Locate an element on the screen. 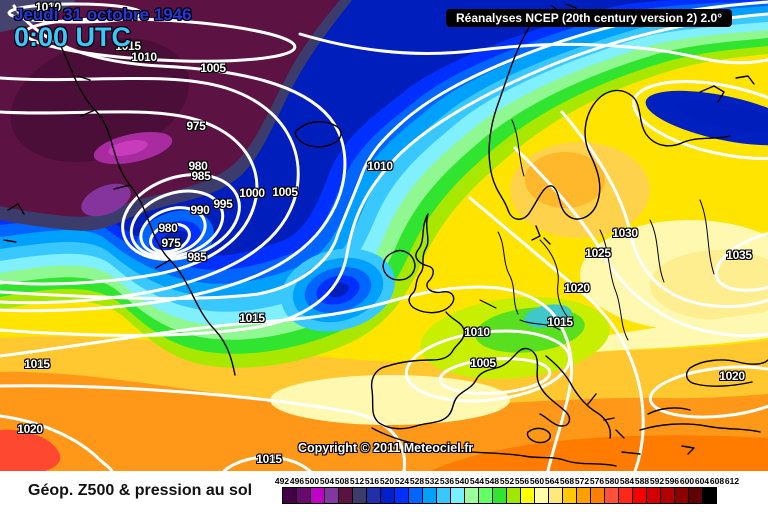 The height and width of the screenshot is (512, 768). legend-tick: 504 is located at coordinates (327, 481).